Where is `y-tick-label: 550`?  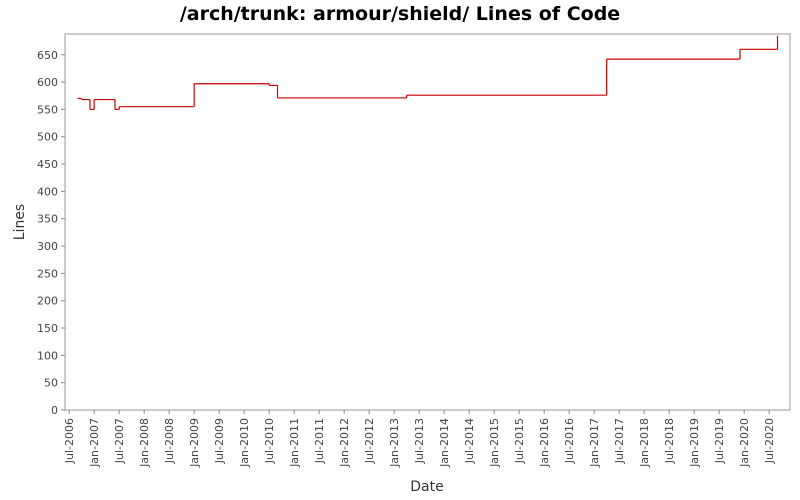
y-tick-label: 550 is located at coordinates (47, 109).